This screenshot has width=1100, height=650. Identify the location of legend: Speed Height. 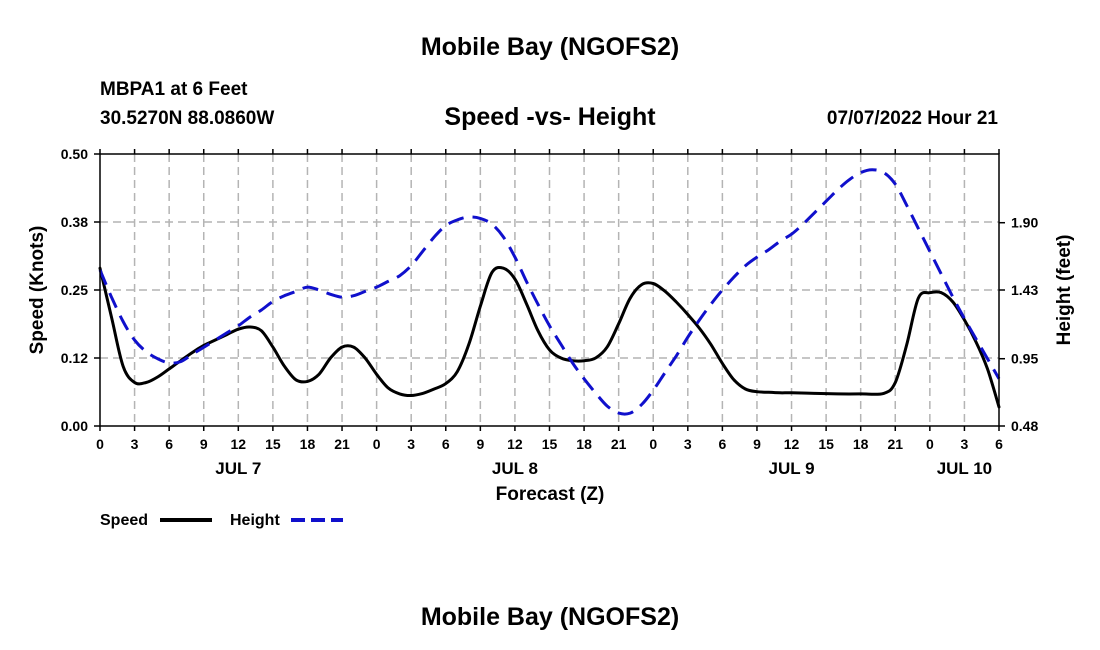
(221, 520).